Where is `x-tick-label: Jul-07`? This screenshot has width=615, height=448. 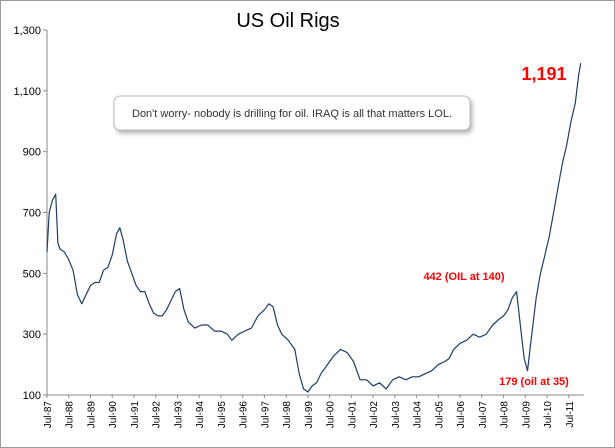 x-tick-label: Jul-07 is located at coordinates (483, 415).